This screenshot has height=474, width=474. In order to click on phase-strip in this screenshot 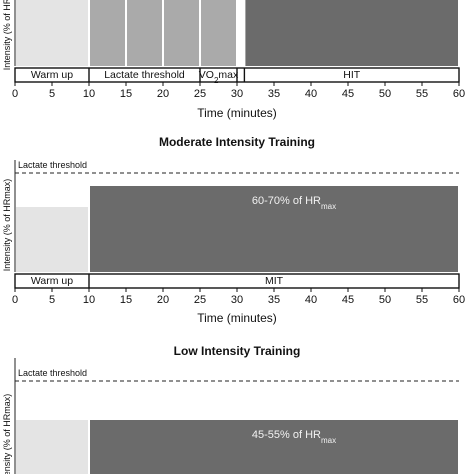, I will do `click(237, 281)`.